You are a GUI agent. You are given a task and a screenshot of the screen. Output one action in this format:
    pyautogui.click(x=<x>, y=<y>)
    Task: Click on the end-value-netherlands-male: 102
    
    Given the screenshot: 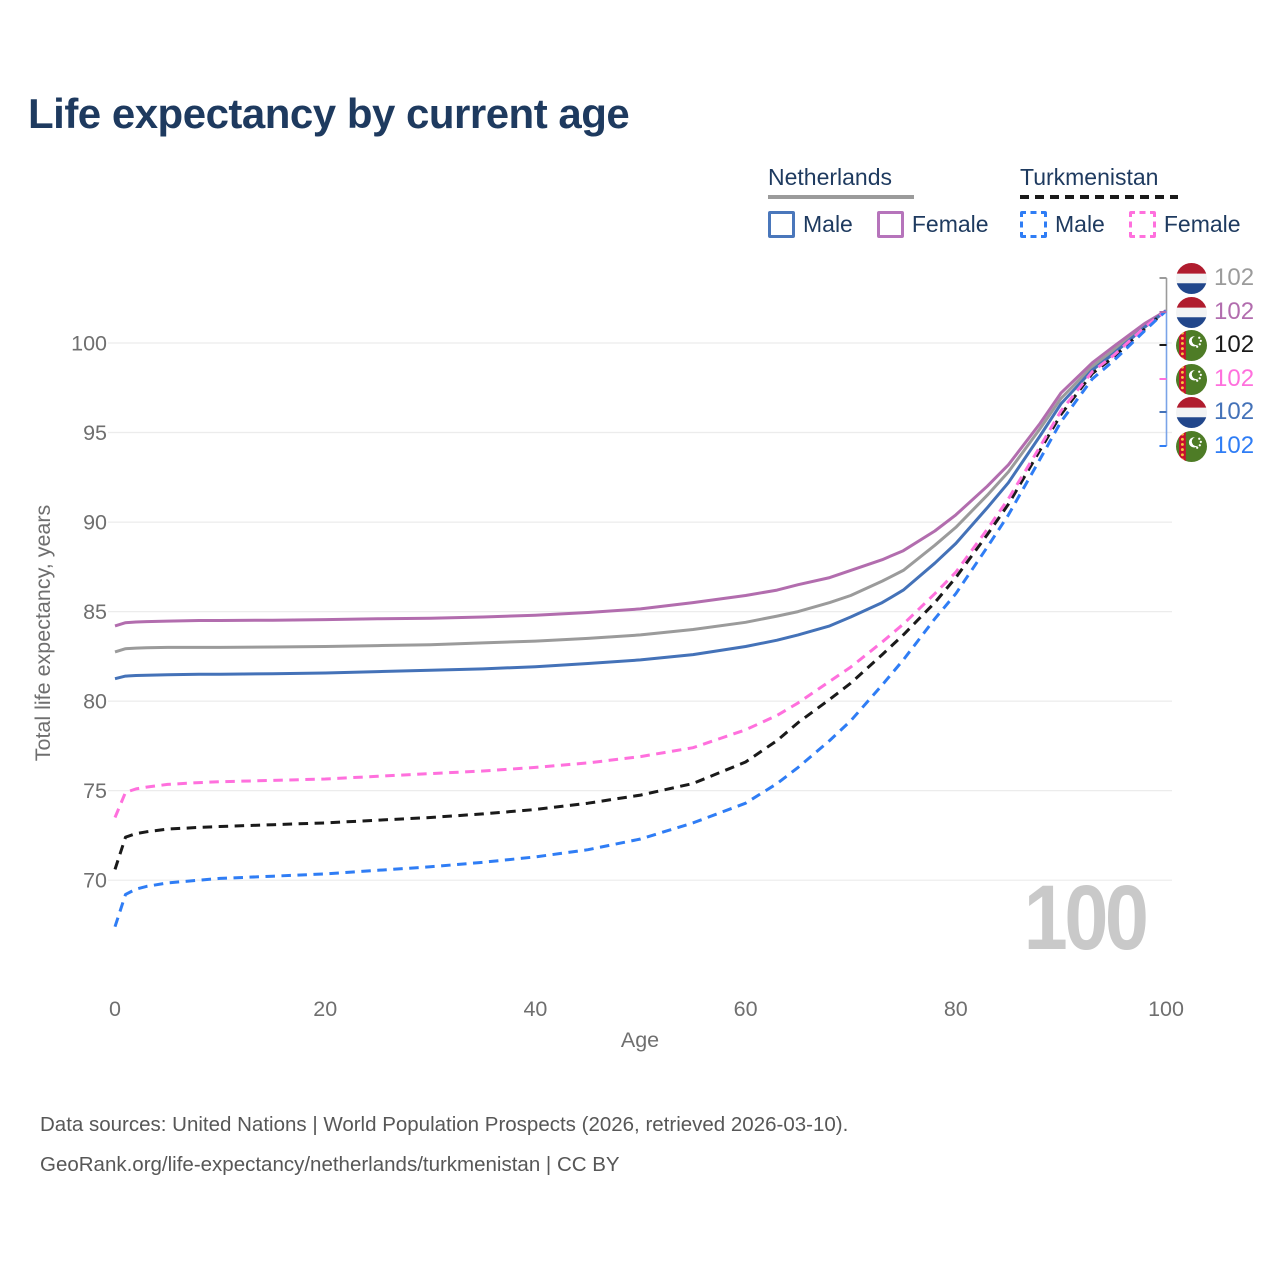 What is the action you would take?
    pyautogui.click(x=1234, y=411)
    